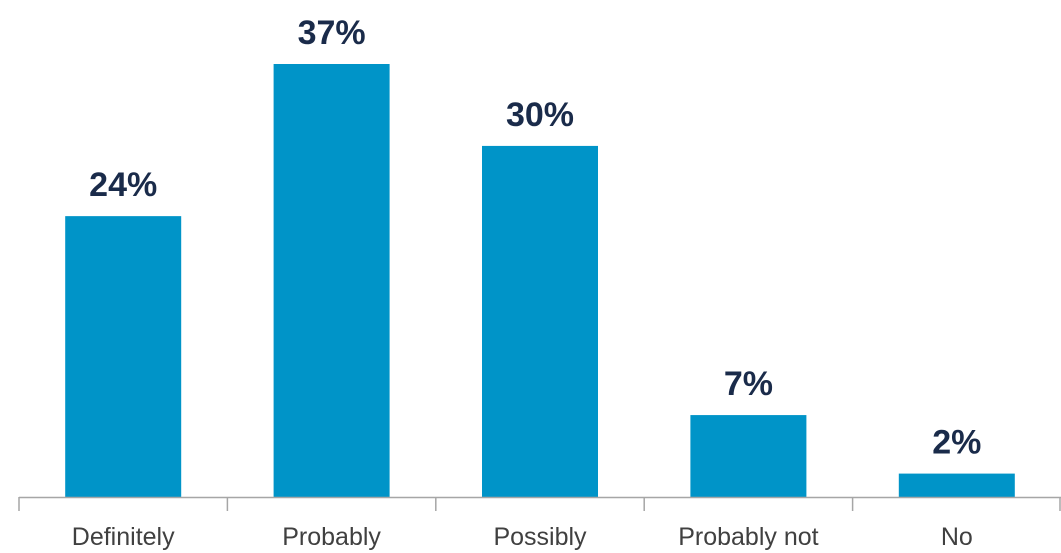 This screenshot has width=1061, height=553. What do you see at coordinates (539, 503) in the screenshot?
I see `x-axis` at bounding box center [539, 503].